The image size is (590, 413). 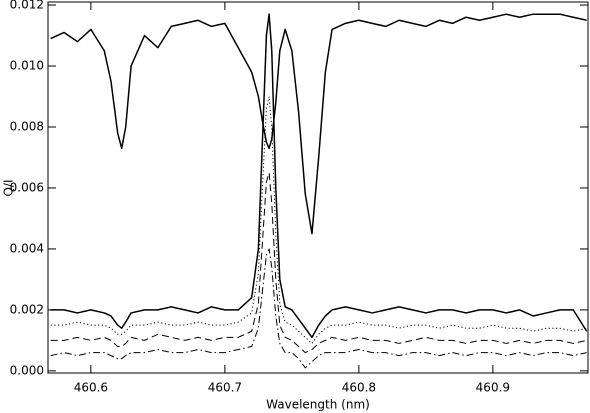 I want to click on x-axis-label: Wavelength (nm), so click(x=318, y=405).